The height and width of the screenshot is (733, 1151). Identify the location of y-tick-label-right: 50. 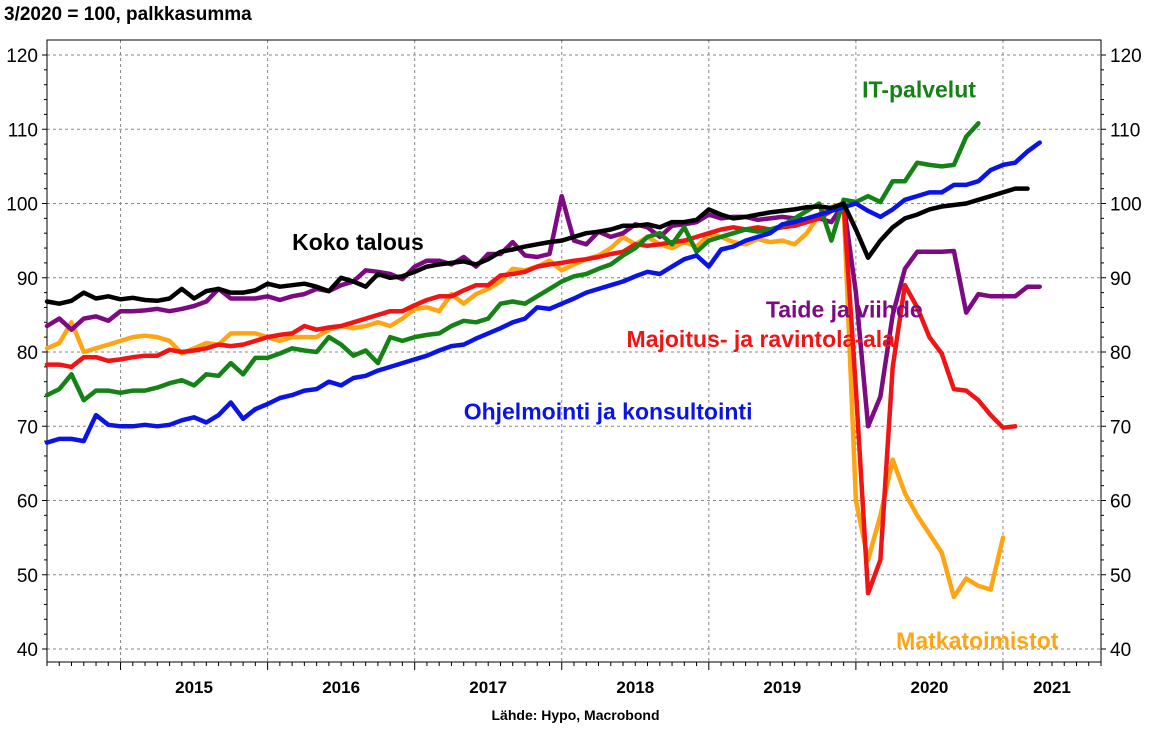
(1120, 576).